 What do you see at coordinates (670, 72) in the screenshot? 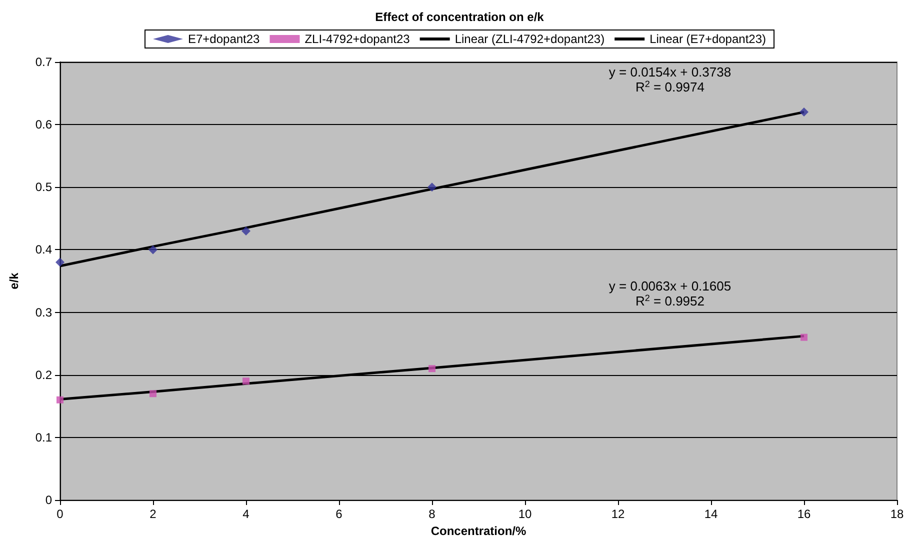
I see `annotation: y = 0.0154x + 0.3738` at bounding box center [670, 72].